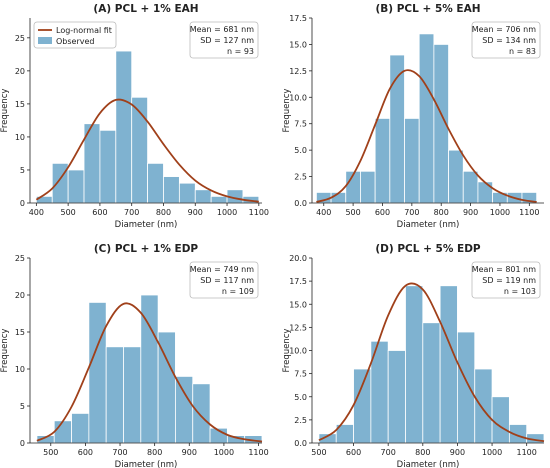 The image size is (550, 468). Describe the element at coordinates (428, 249) in the screenshot. I see `chart-title: (D) PCL + 5% EDP` at that location.